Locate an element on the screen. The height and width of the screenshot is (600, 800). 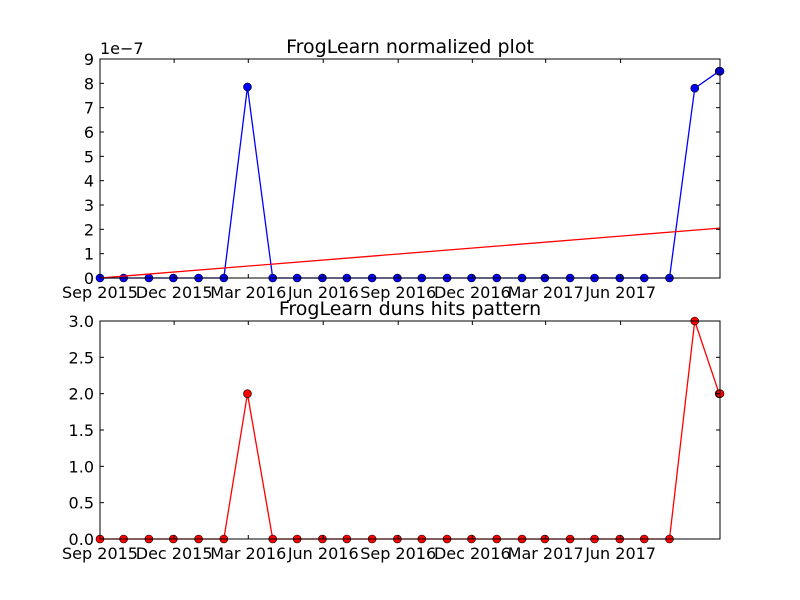
y-tick-label: 3.0 is located at coordinates (81, 321).